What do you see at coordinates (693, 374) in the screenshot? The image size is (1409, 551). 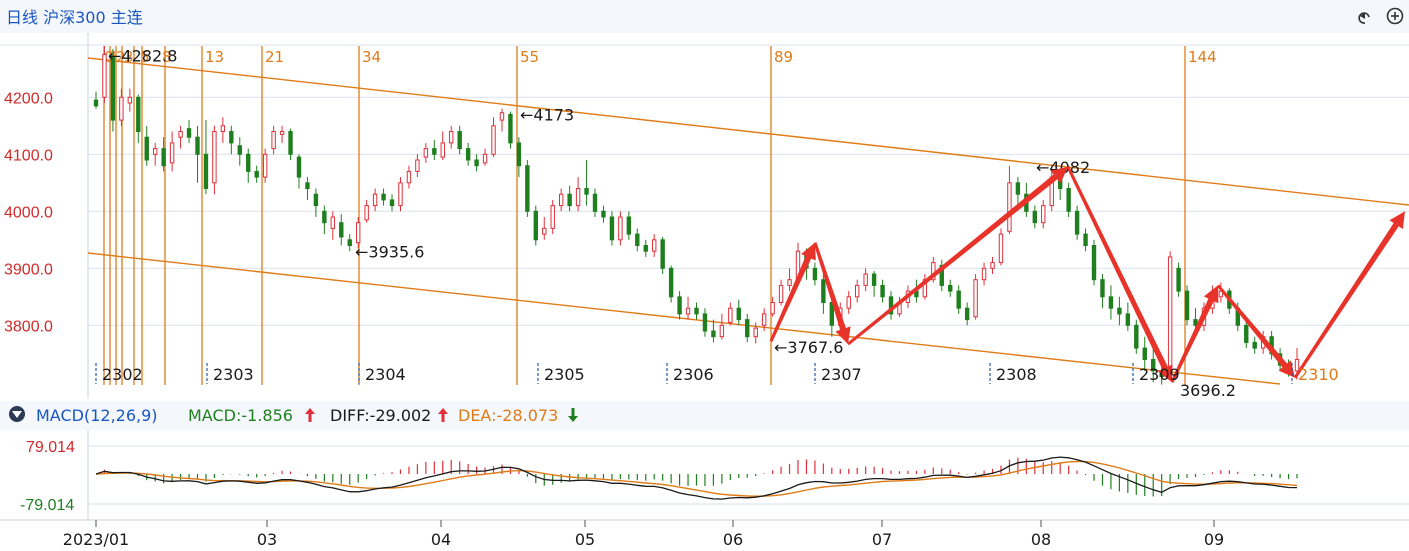 I see `month-label: 2306` at bounding box center [693, 374].